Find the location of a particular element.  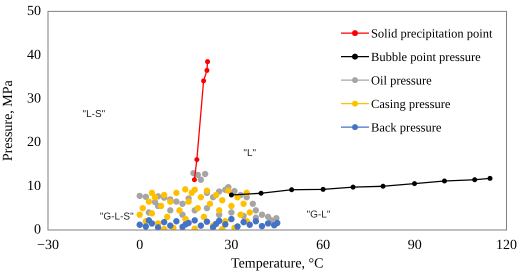

legend-label: Casing pressure is located at coordinates (410, 103).